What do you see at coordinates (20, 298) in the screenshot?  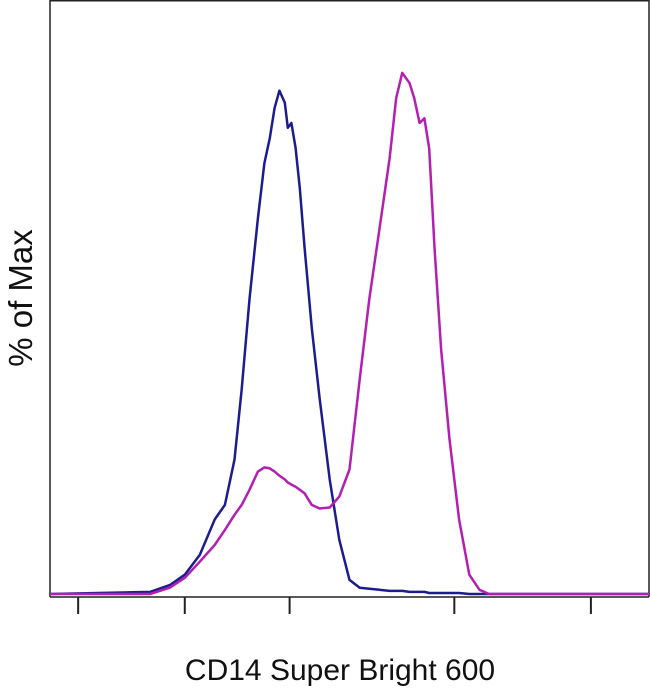 I see `y-axis-label: % of Max` at bounding box center [20, 298].